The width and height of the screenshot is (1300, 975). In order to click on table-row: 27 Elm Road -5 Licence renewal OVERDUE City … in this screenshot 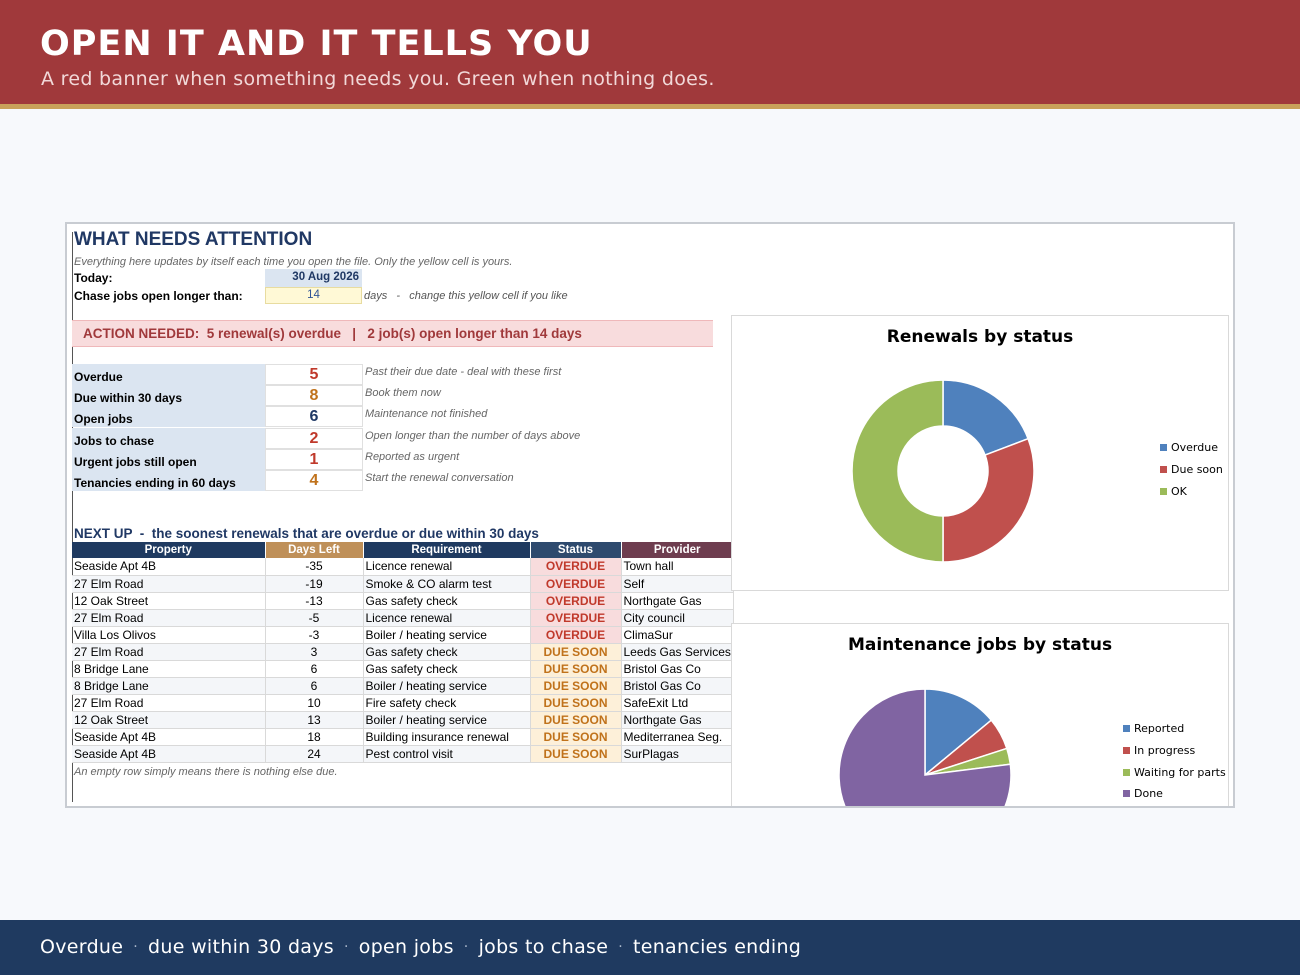, I will do `click(403, 618)`.